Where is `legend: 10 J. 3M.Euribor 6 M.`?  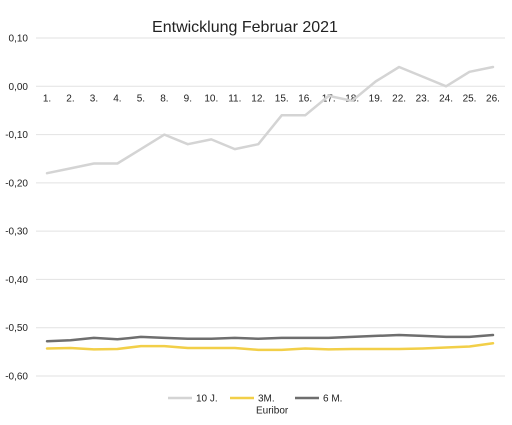
legend: 10 J. 3M.Euribor 6 M. is located at coordinates (255, 405).